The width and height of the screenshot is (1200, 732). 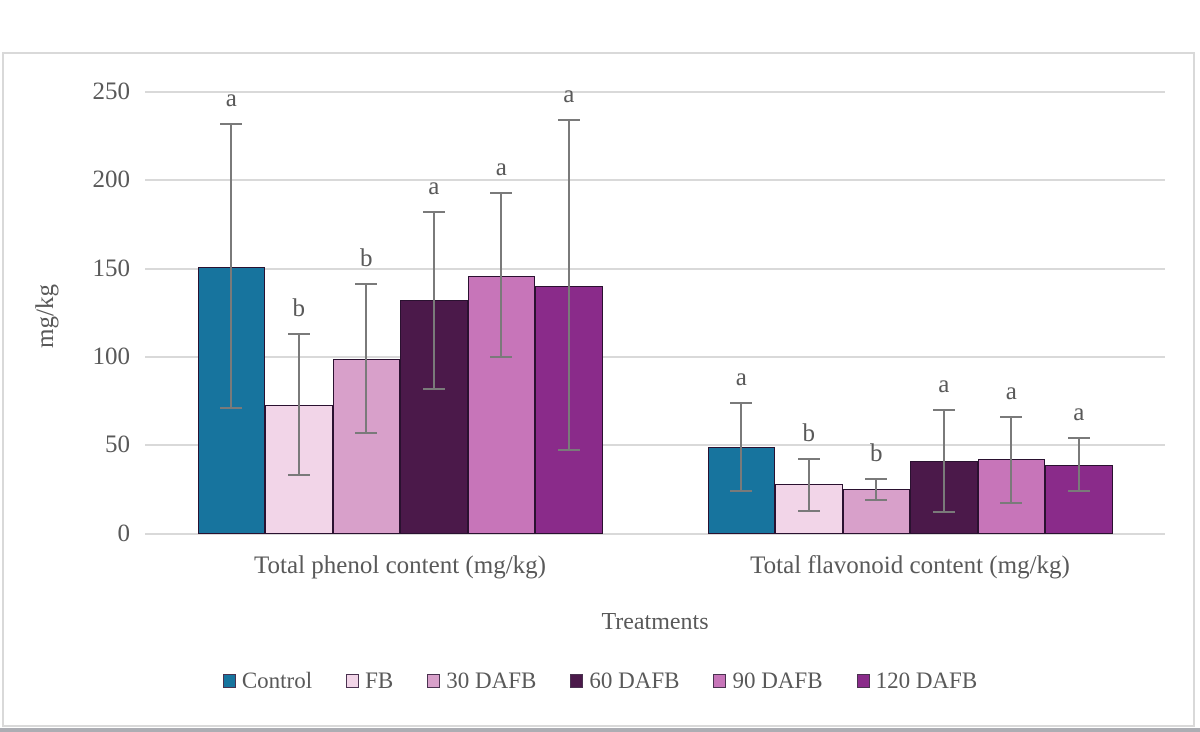 I want to click on legend-swatch-30-dafb, so click(x=434, y=681).